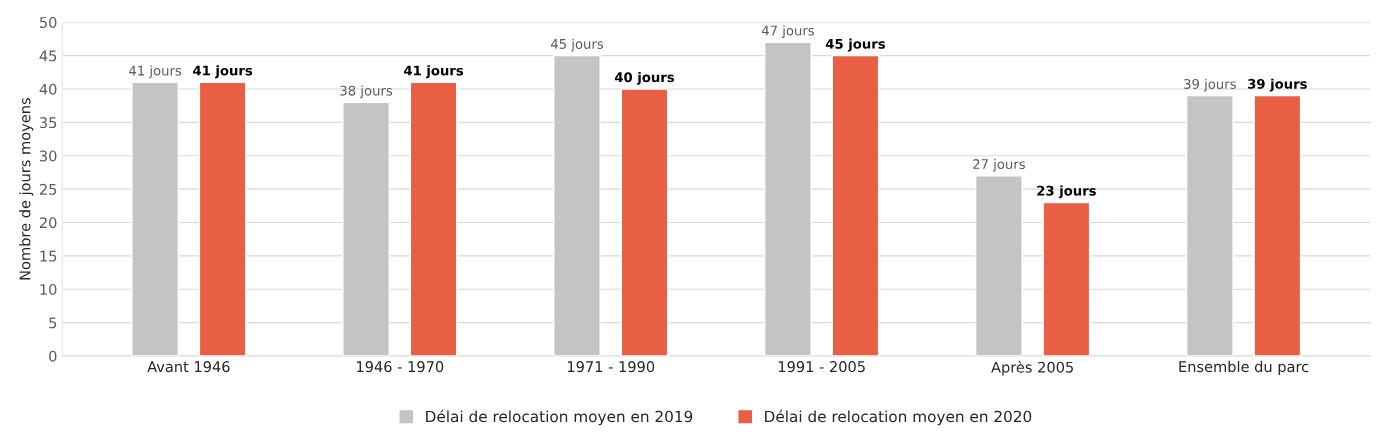  Describe the element at coordinates (48, 56) in the screenshot. I see `y-tick-label: 45` at that location.